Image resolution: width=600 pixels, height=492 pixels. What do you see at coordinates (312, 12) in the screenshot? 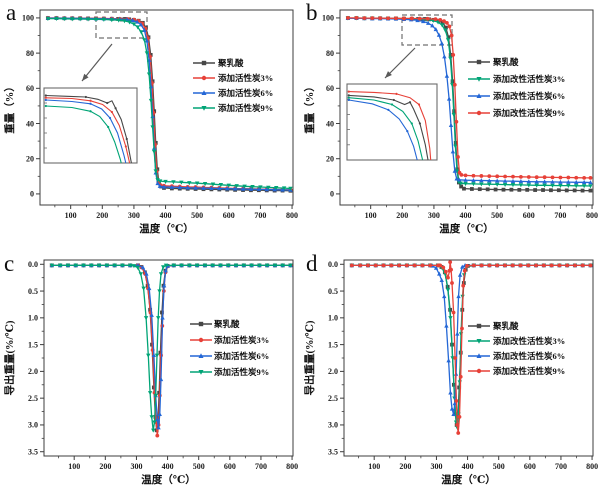
I see `panel-b-letter: b` at bounding box center [312, 12].